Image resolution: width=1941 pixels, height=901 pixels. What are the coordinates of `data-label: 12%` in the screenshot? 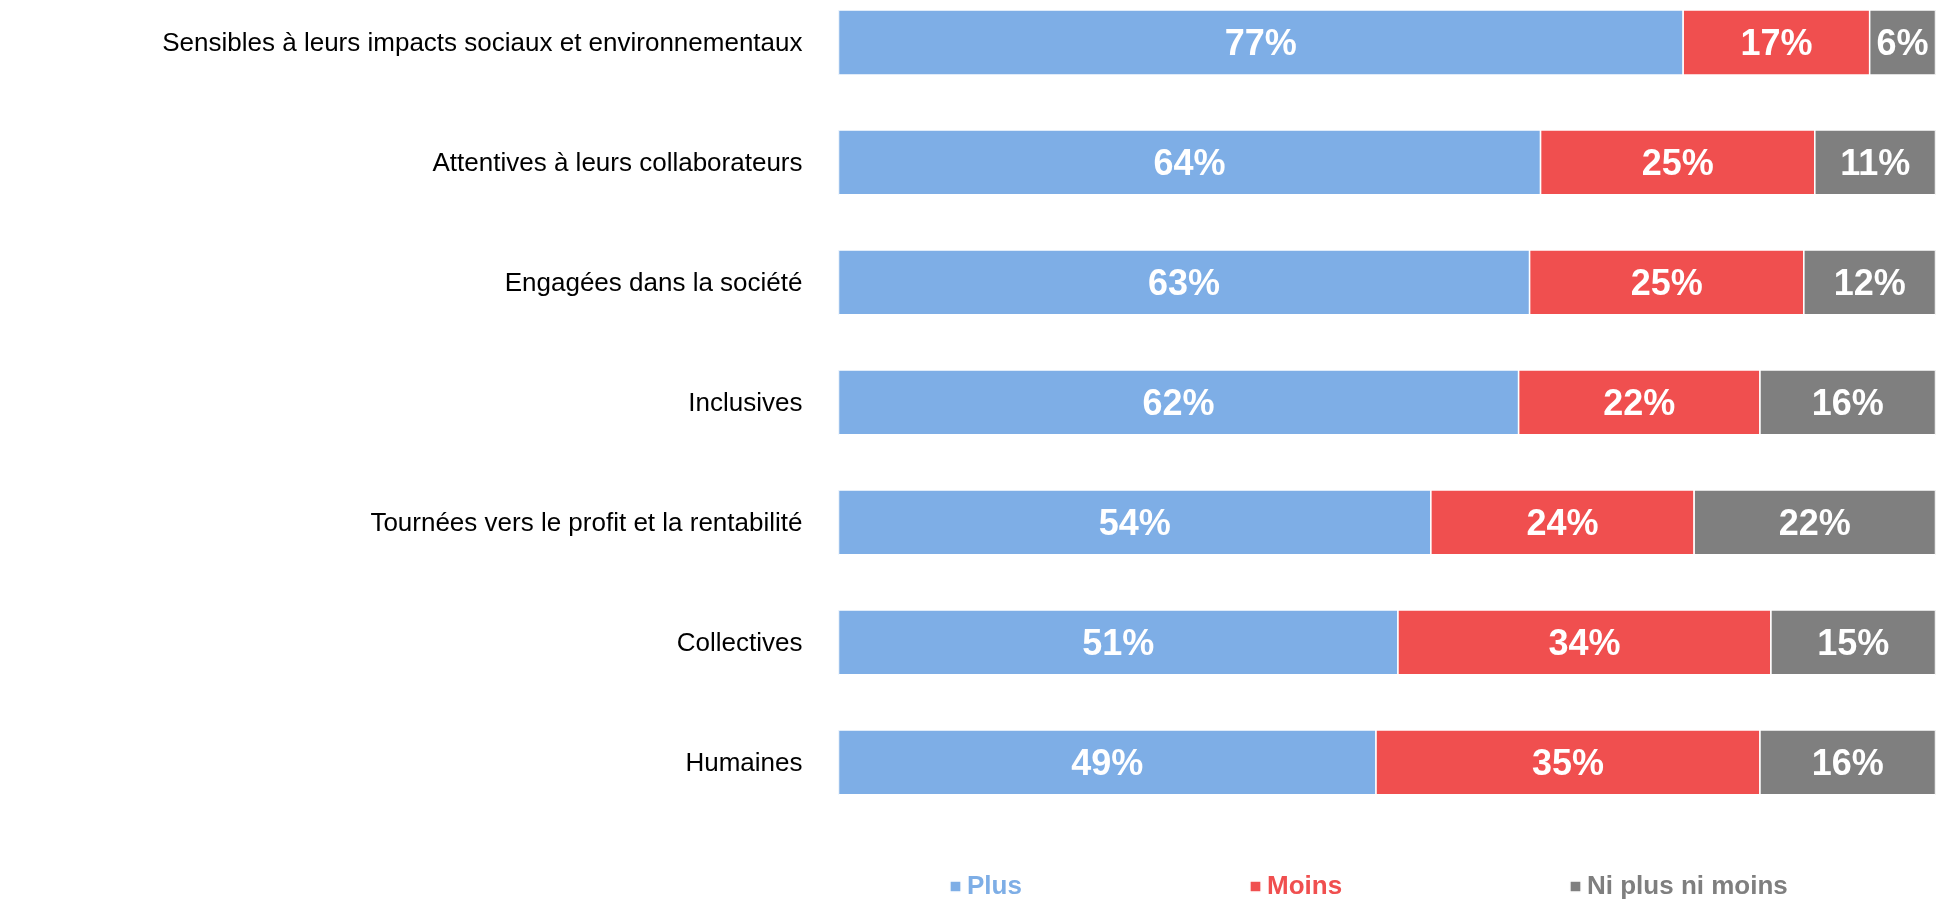 It's located at (1869, 282).